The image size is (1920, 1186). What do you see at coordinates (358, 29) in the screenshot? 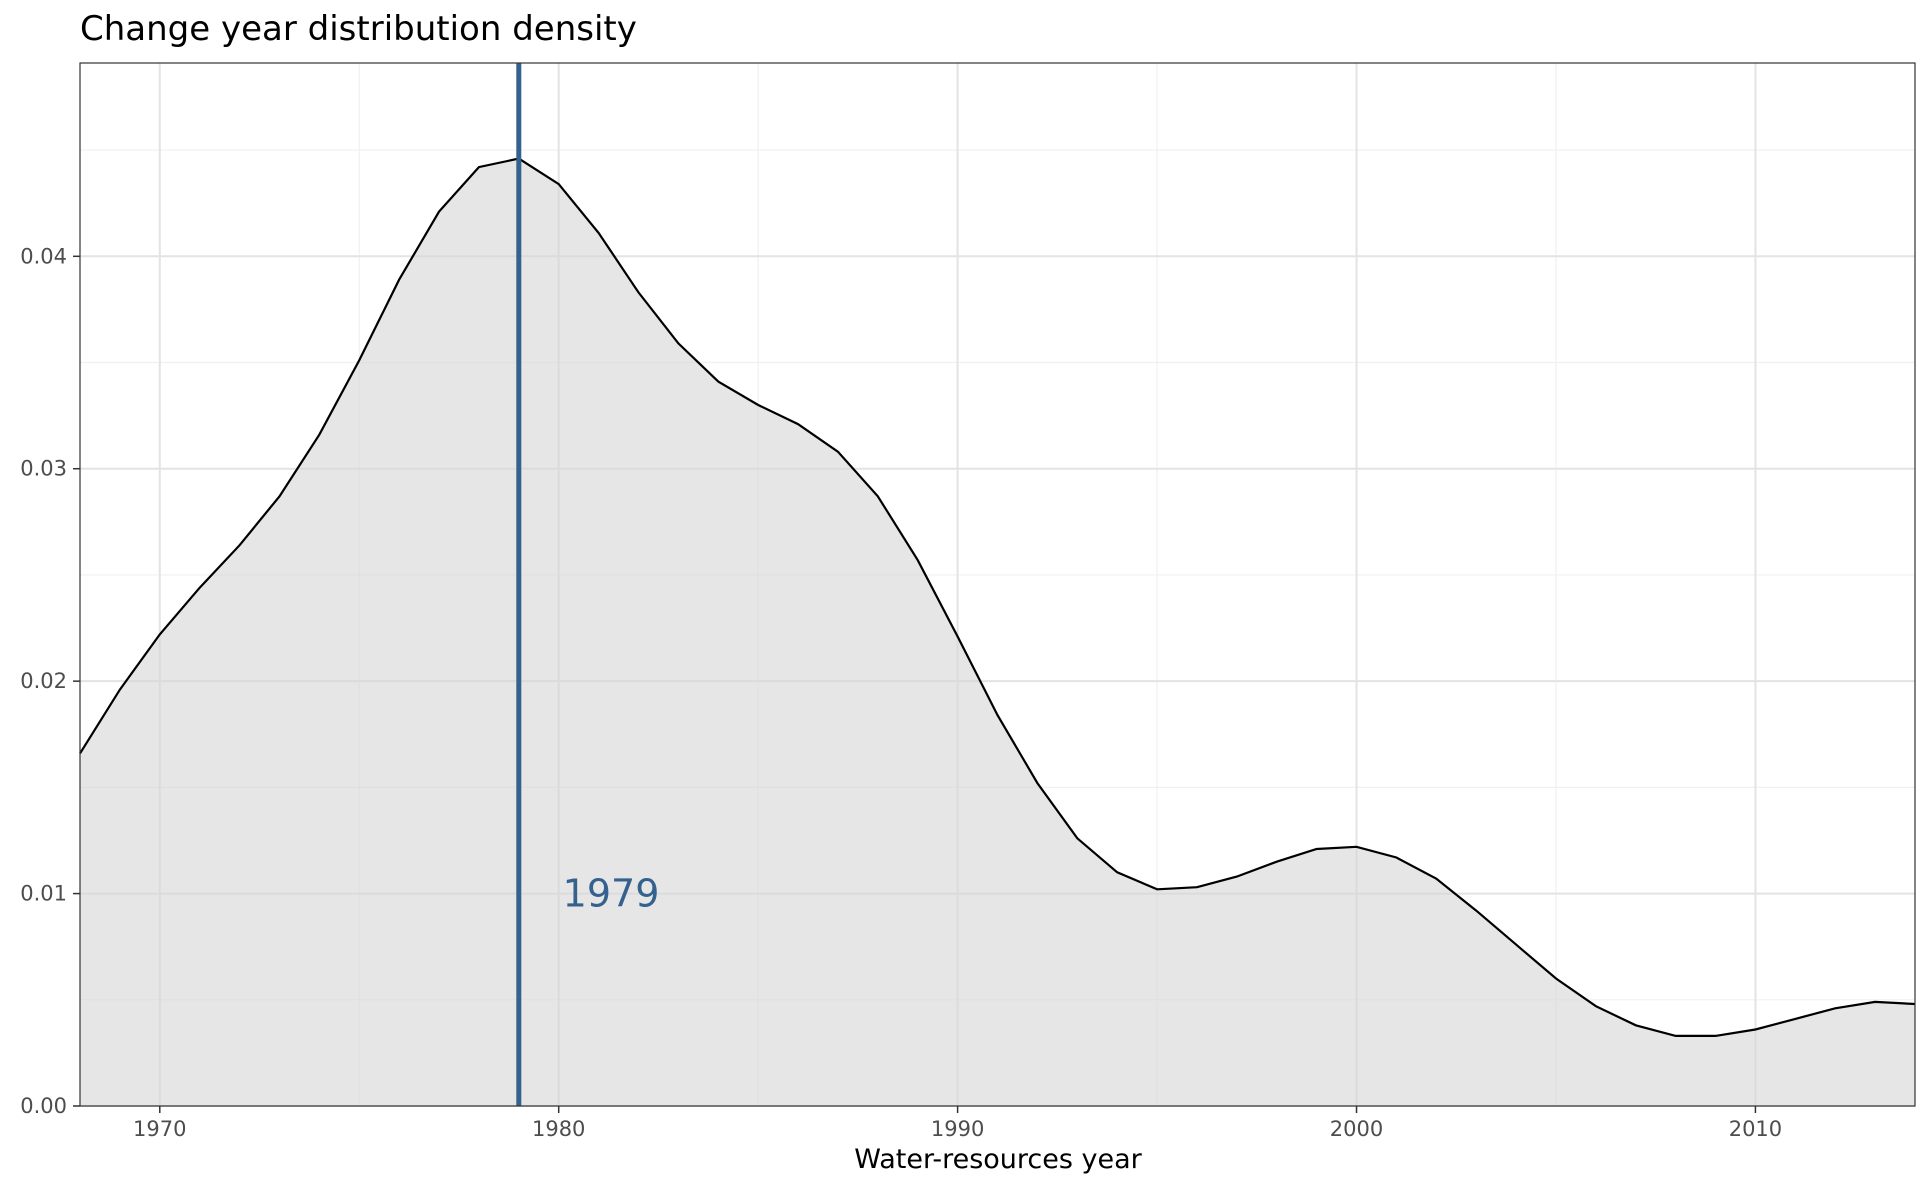
I see `chart-title: Change year distribution density` at bounding box center [358, 29].